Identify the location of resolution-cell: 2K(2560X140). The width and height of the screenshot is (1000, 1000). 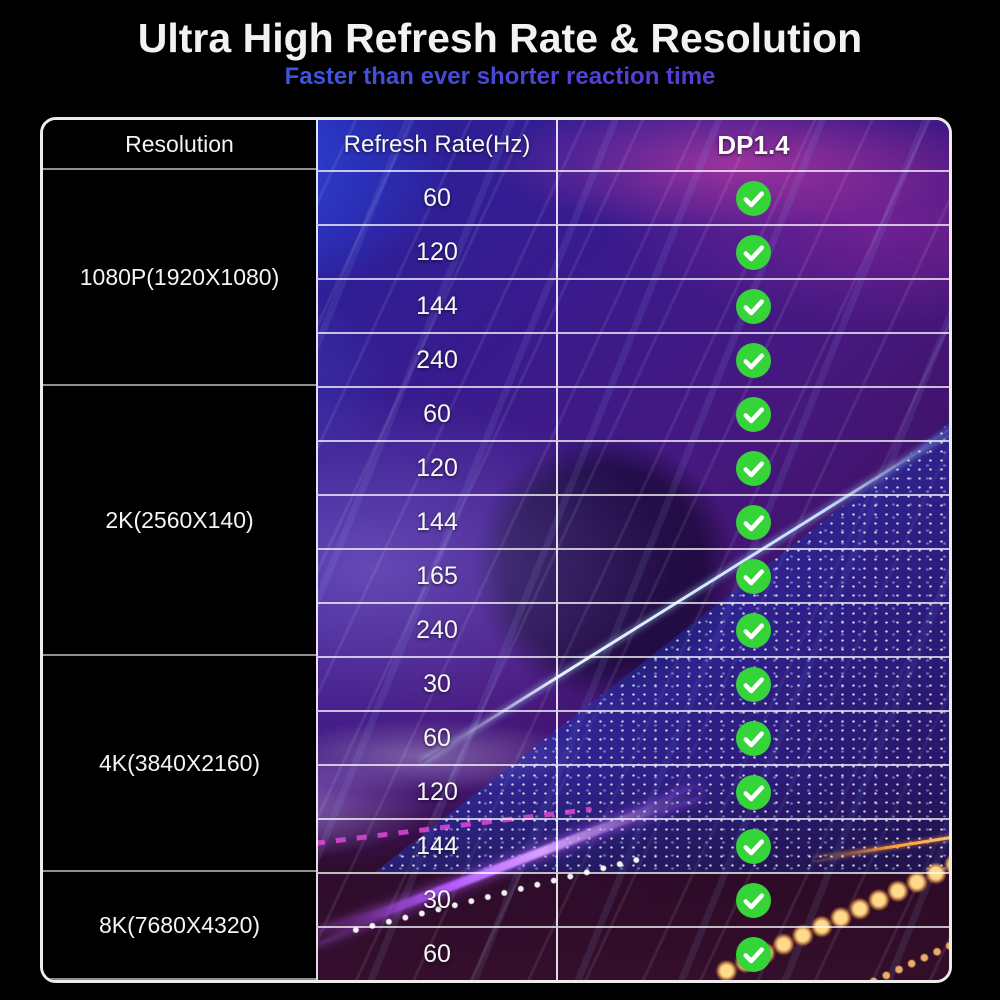
(179, 521).